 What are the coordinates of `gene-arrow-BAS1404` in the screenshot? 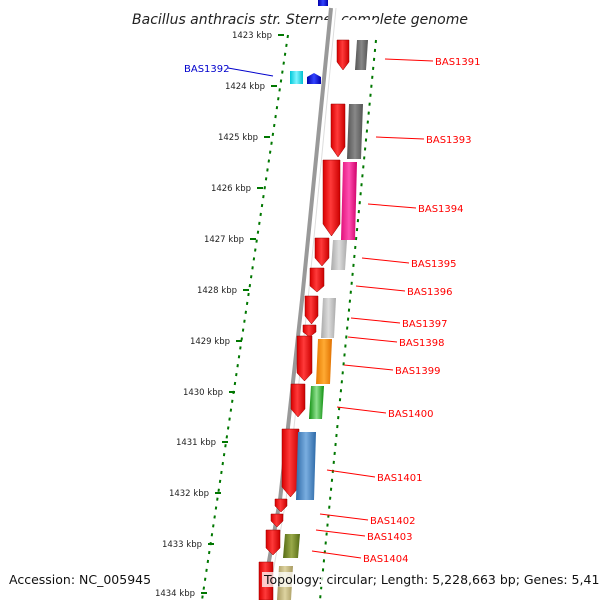 It's located at (273, 542).